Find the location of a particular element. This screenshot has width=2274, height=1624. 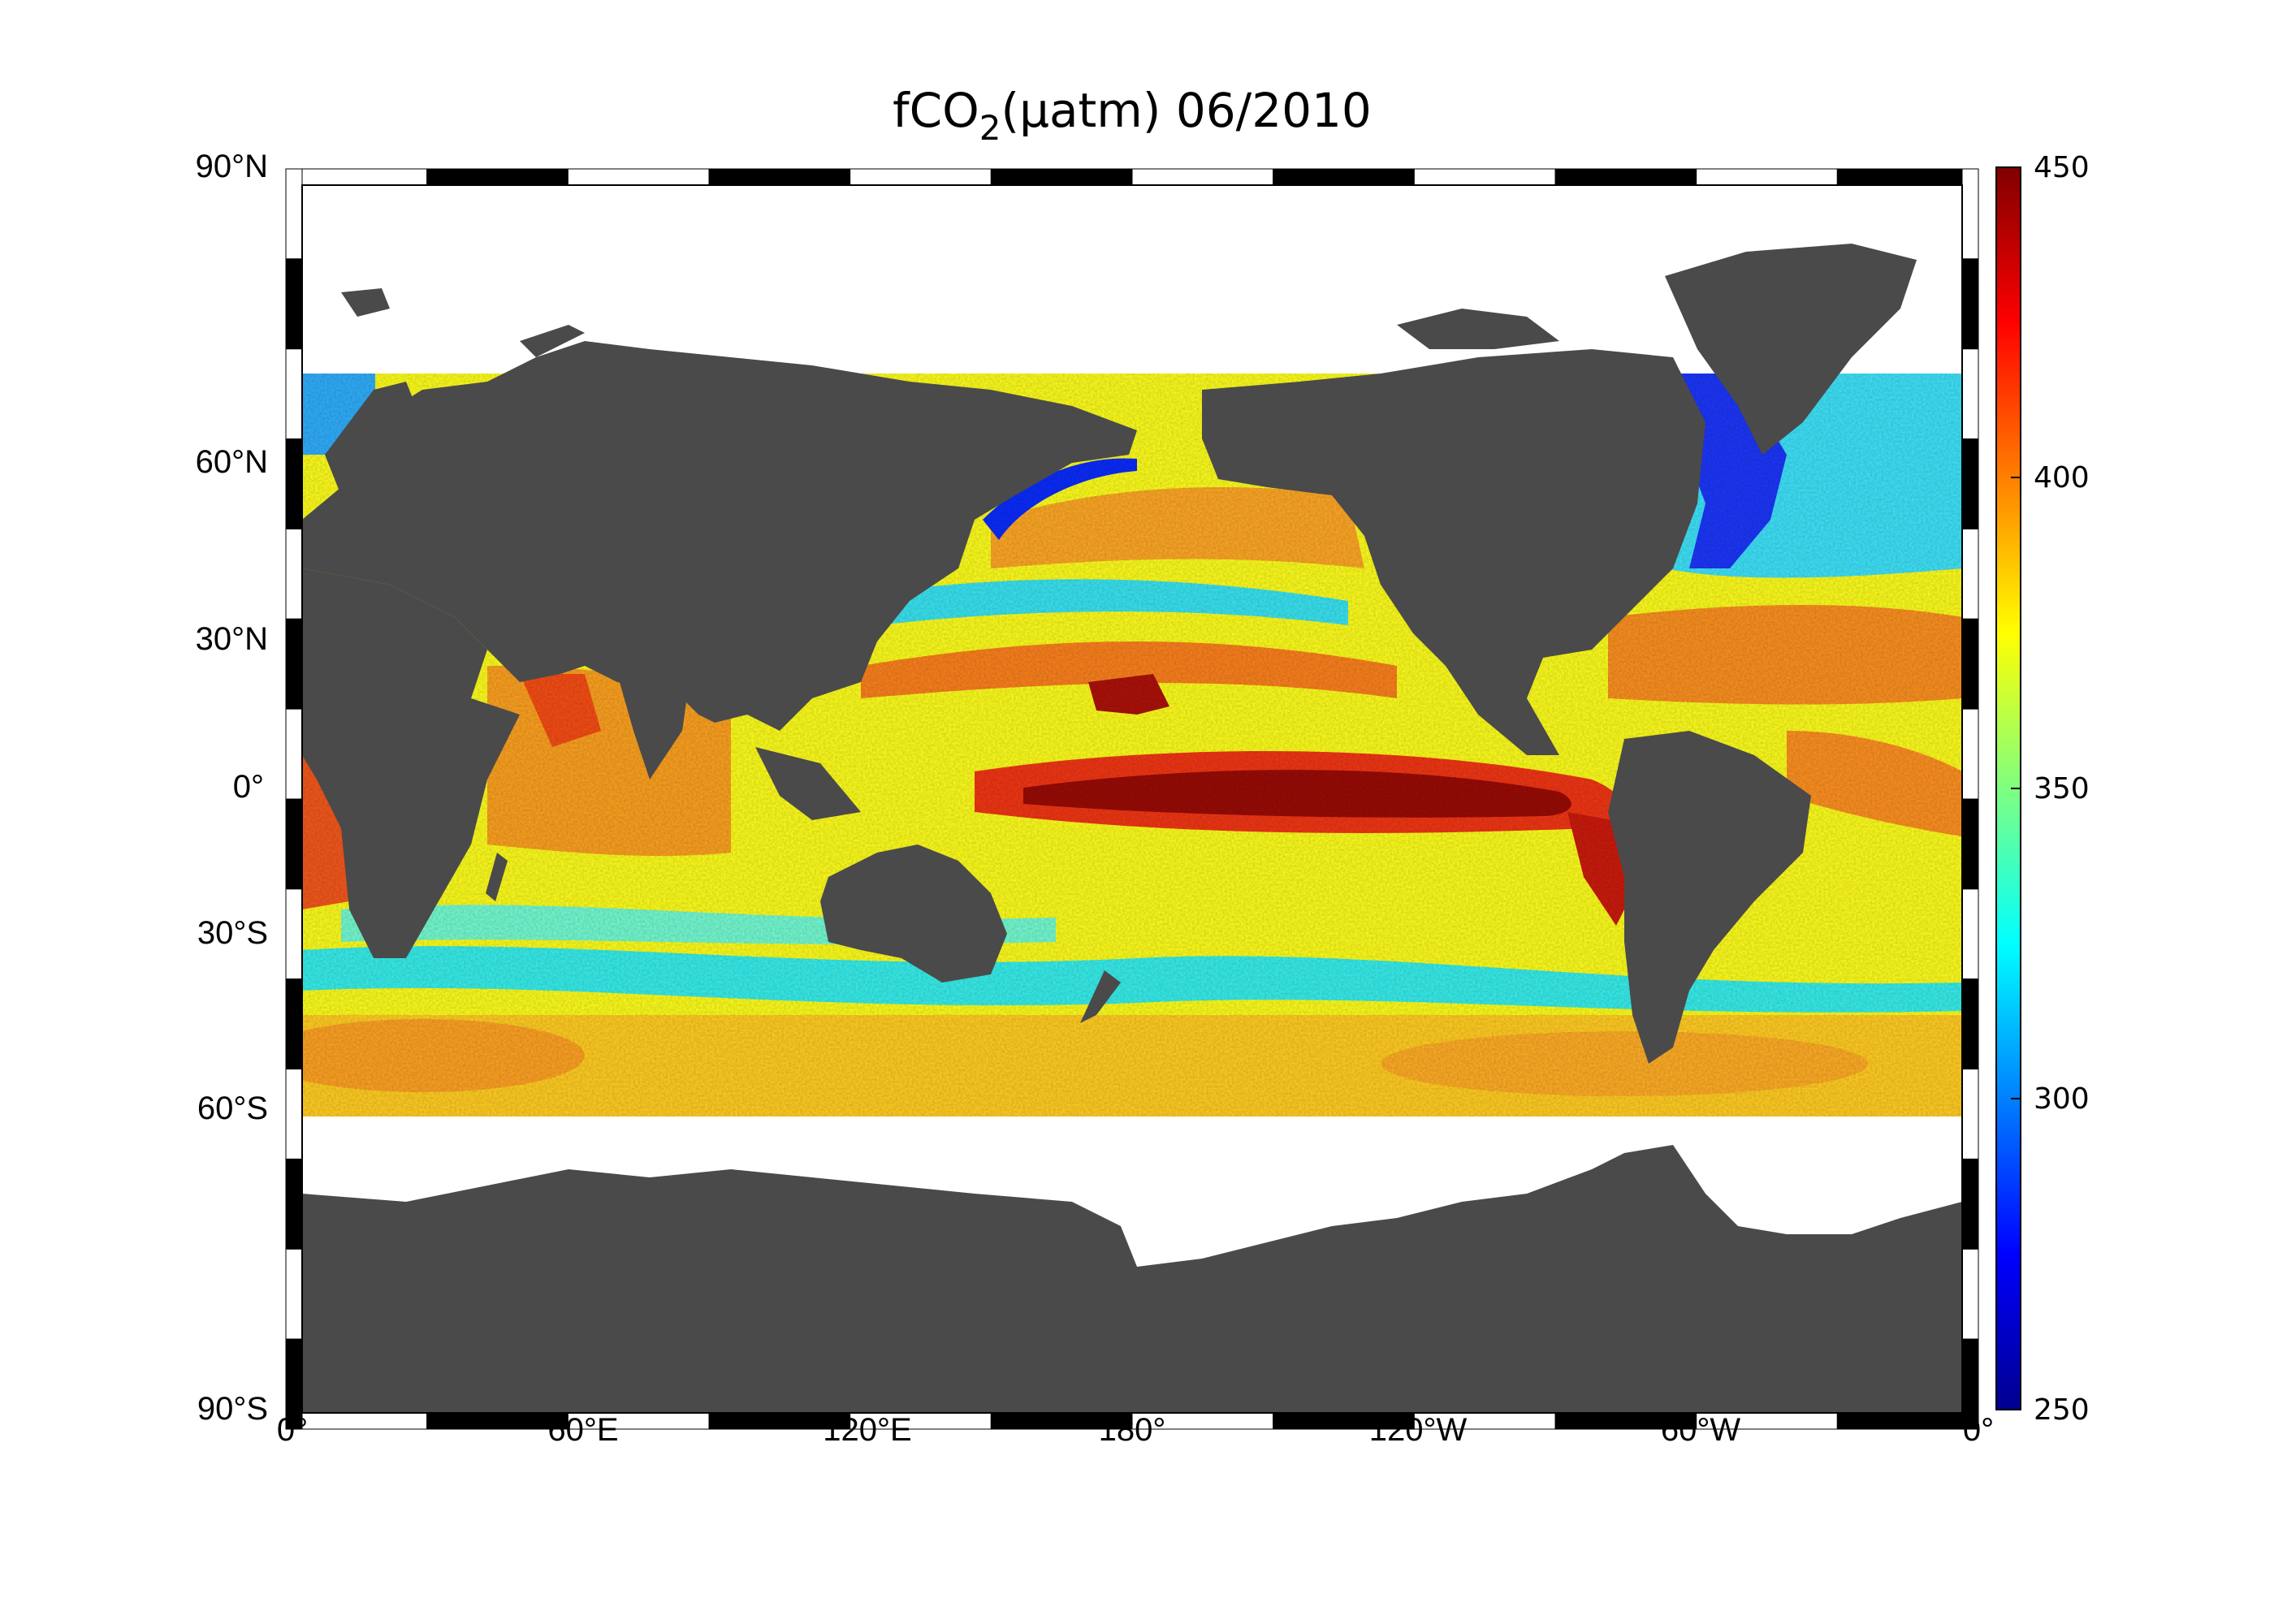

lon-tick-60w: 60°W is located at coordinates (1700, 1430).